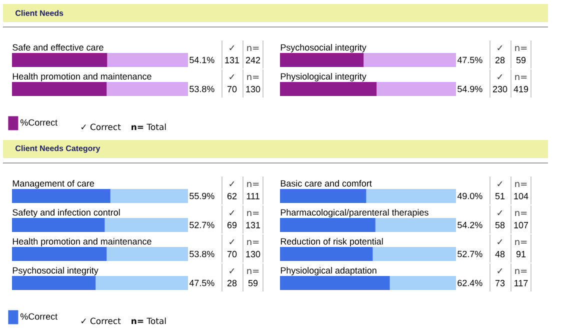  Describe the element at coordinates (354, 213) in the screenshot. I see `y-tick-label: Pharmacological/parenteral therapies` at that location.